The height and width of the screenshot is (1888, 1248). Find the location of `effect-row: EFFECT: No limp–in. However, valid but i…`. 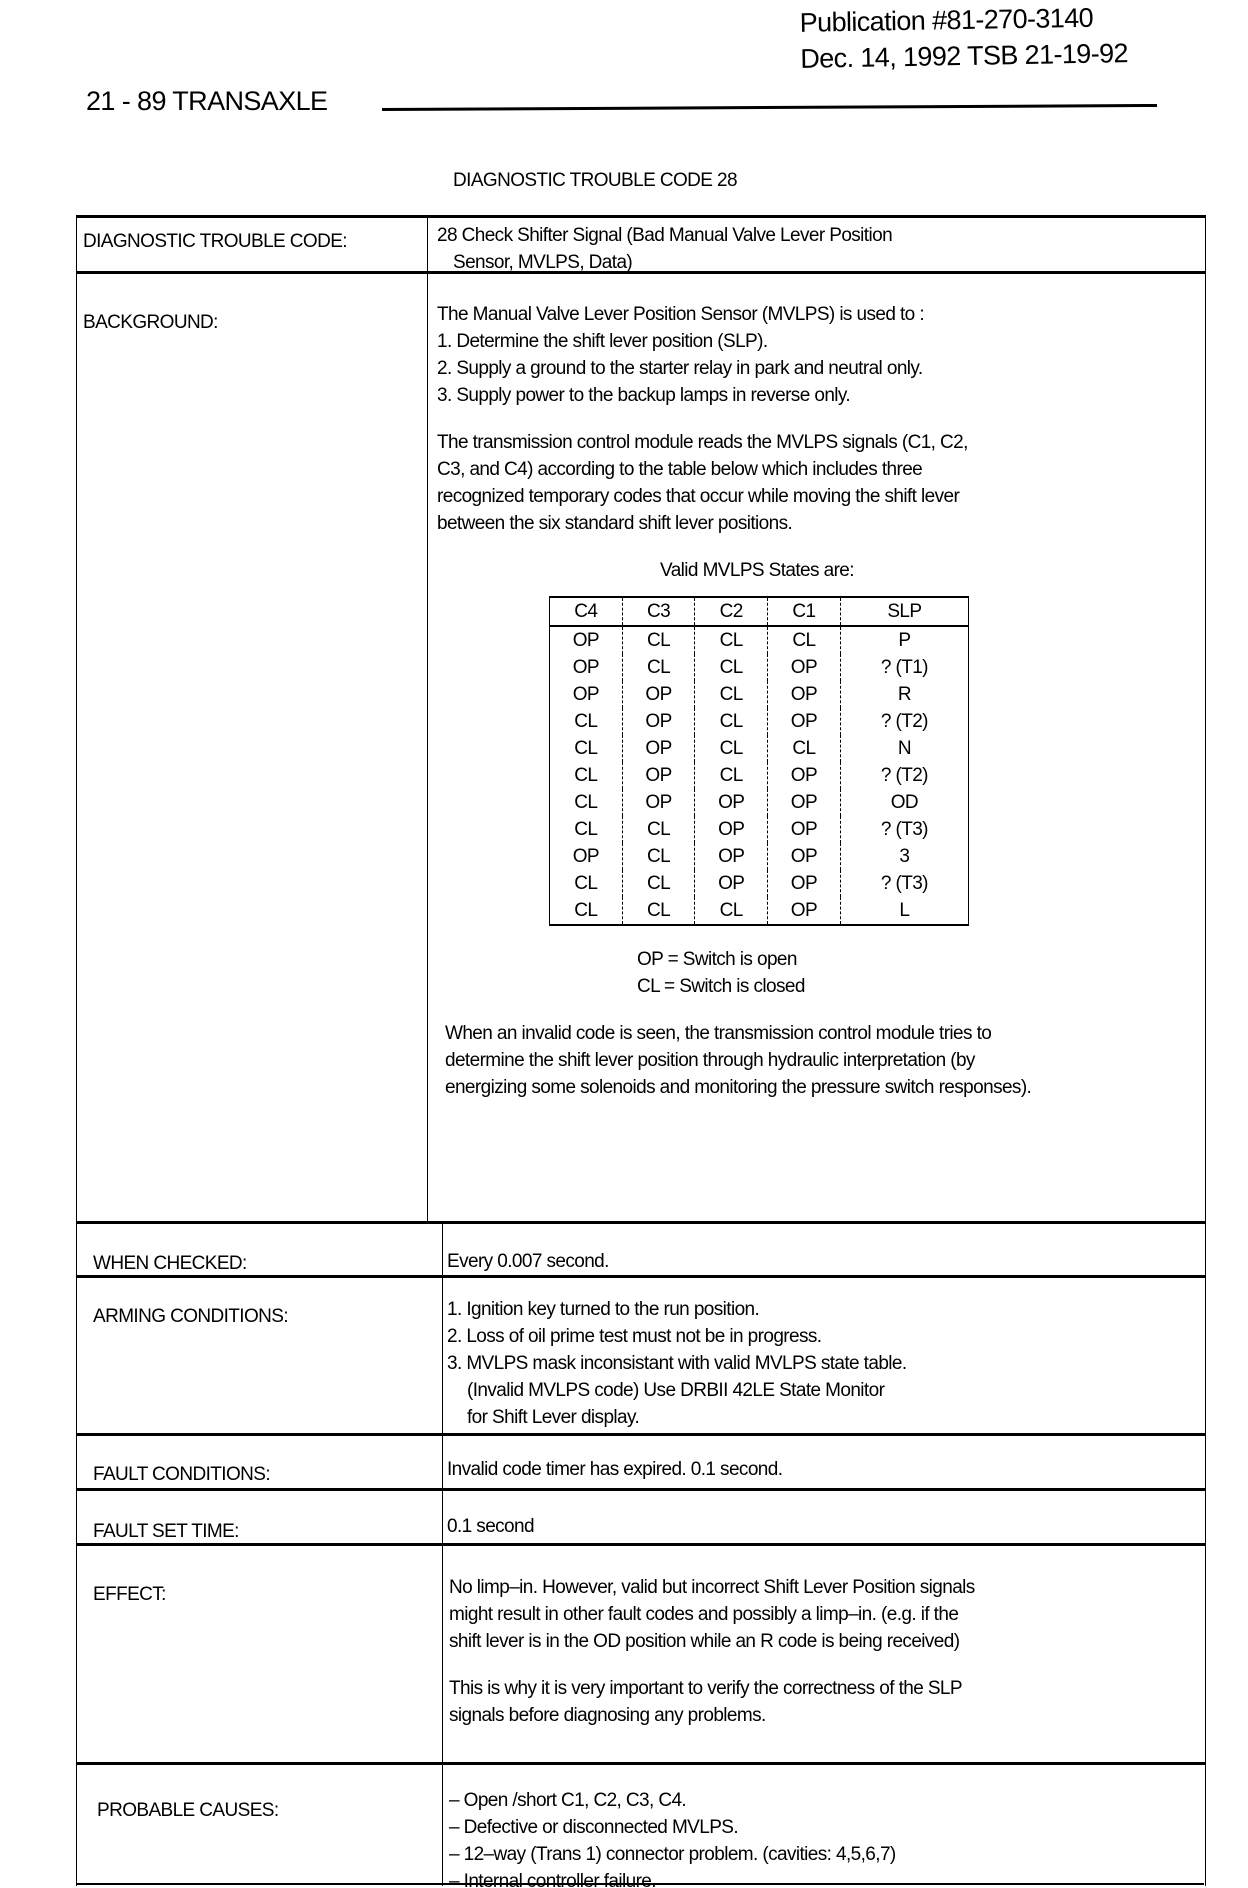

effect-row: EFFECT: No limp–in. However, valid but i… is located at coordinates (641, 1654).